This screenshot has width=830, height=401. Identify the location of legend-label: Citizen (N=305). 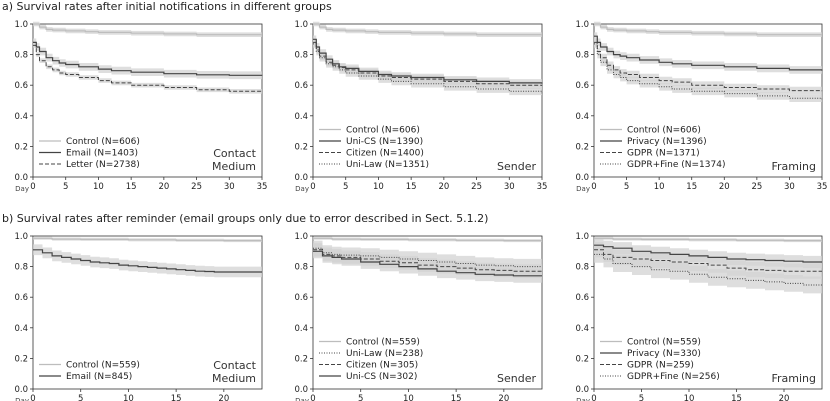
(382, 366).